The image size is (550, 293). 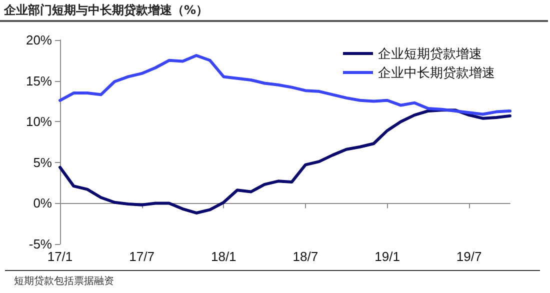 I want to click on x-tick-label: 19/1, so click(x=387, y=256).